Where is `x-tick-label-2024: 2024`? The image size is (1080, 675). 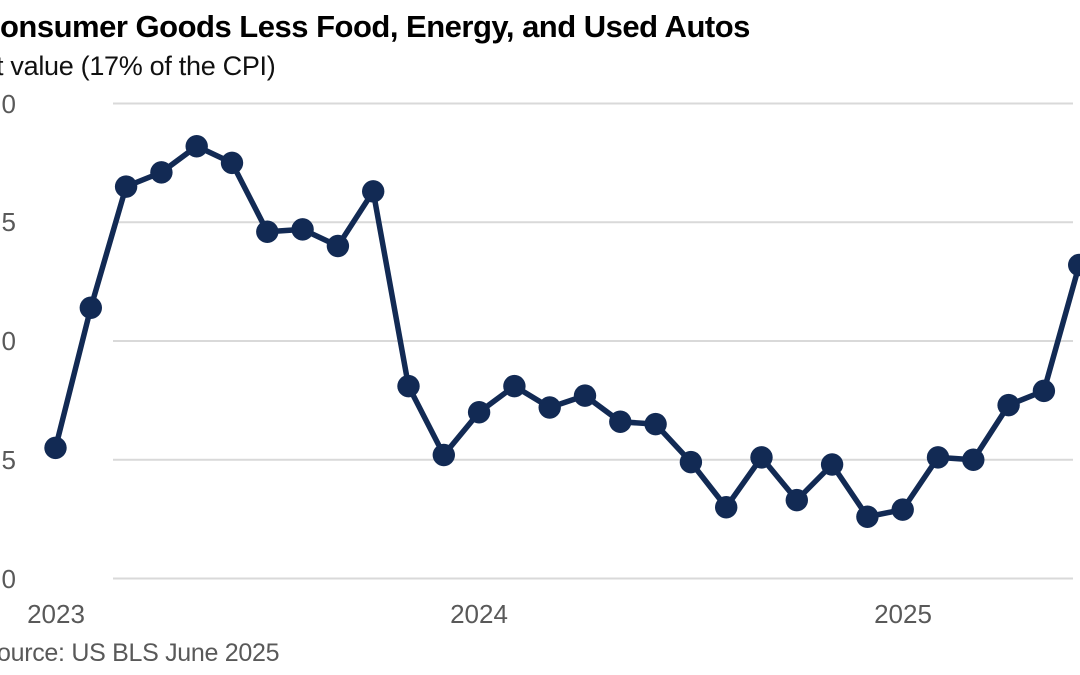 x-tick-label-2024: 2024 is located at coordinates (479, 614).